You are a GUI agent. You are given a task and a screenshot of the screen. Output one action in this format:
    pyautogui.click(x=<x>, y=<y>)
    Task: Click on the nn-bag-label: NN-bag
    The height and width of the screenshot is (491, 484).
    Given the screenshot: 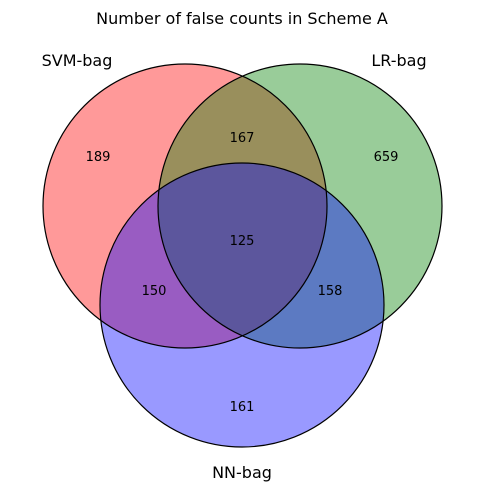 What is the action you would take?
    pyautogui.click(x=242, y=472)
    